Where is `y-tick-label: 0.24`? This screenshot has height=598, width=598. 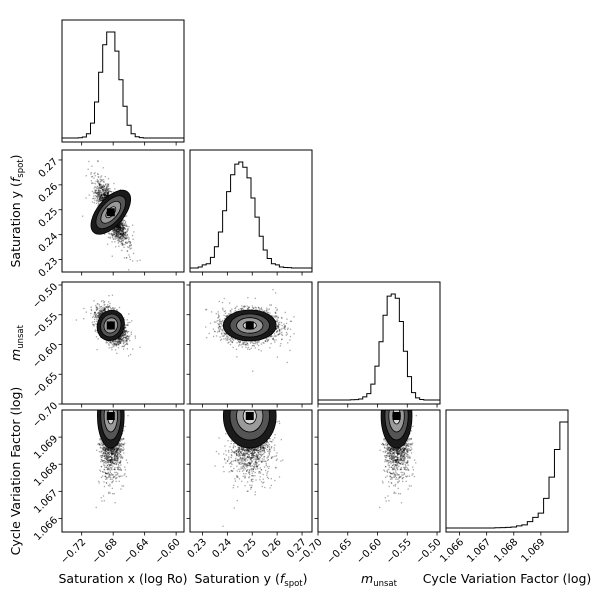
y-tick-label: 0.24 is located at coordinates (49, 243).